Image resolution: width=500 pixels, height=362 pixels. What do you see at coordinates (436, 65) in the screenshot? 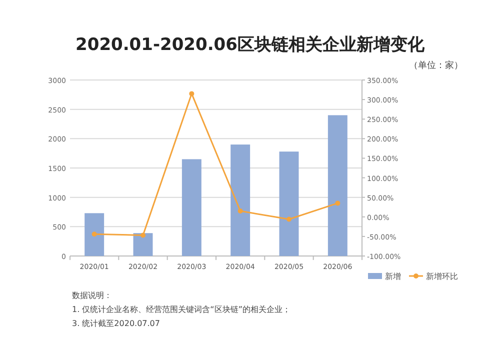
I see `text: （单位：家）` at bounding box center [436, 65].